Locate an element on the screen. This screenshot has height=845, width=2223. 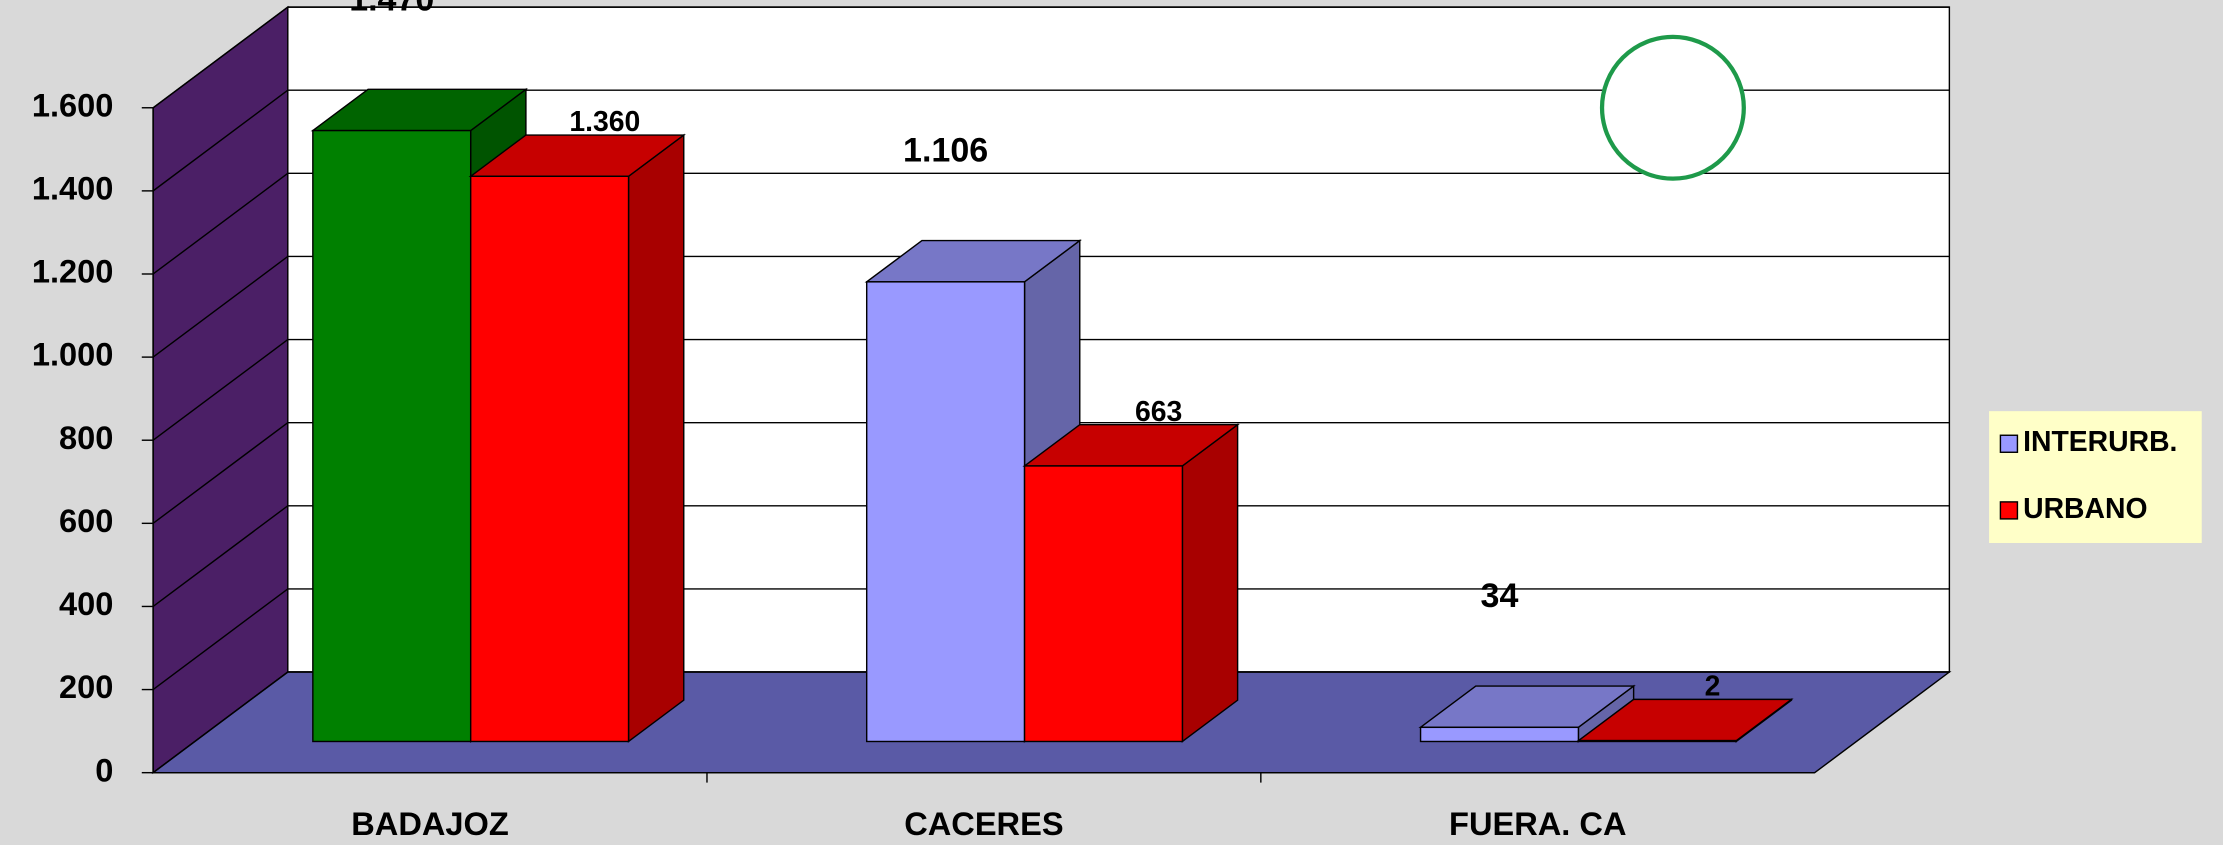
y-tick-label: 800 is located at coordinates (86, 437).